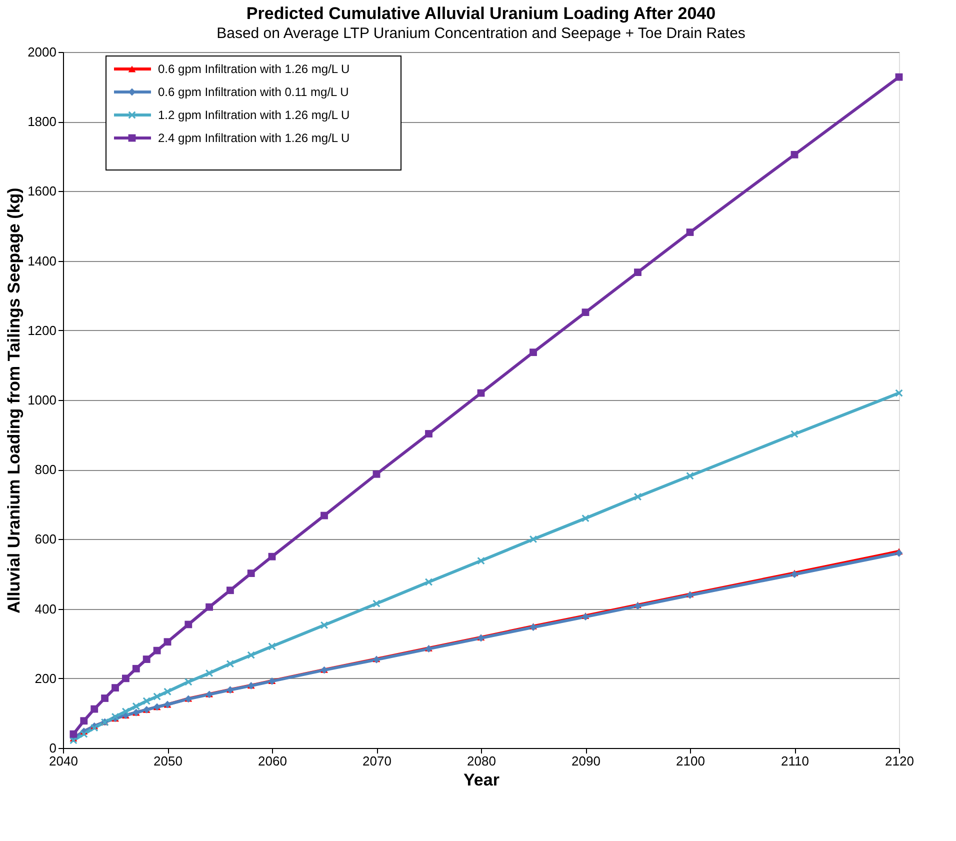  Describe the element at coordinates (253, 92) in the screenshot. I see `legend-label: 0.6 gpm Infiltration with 0.11 mg/L U` at that location.